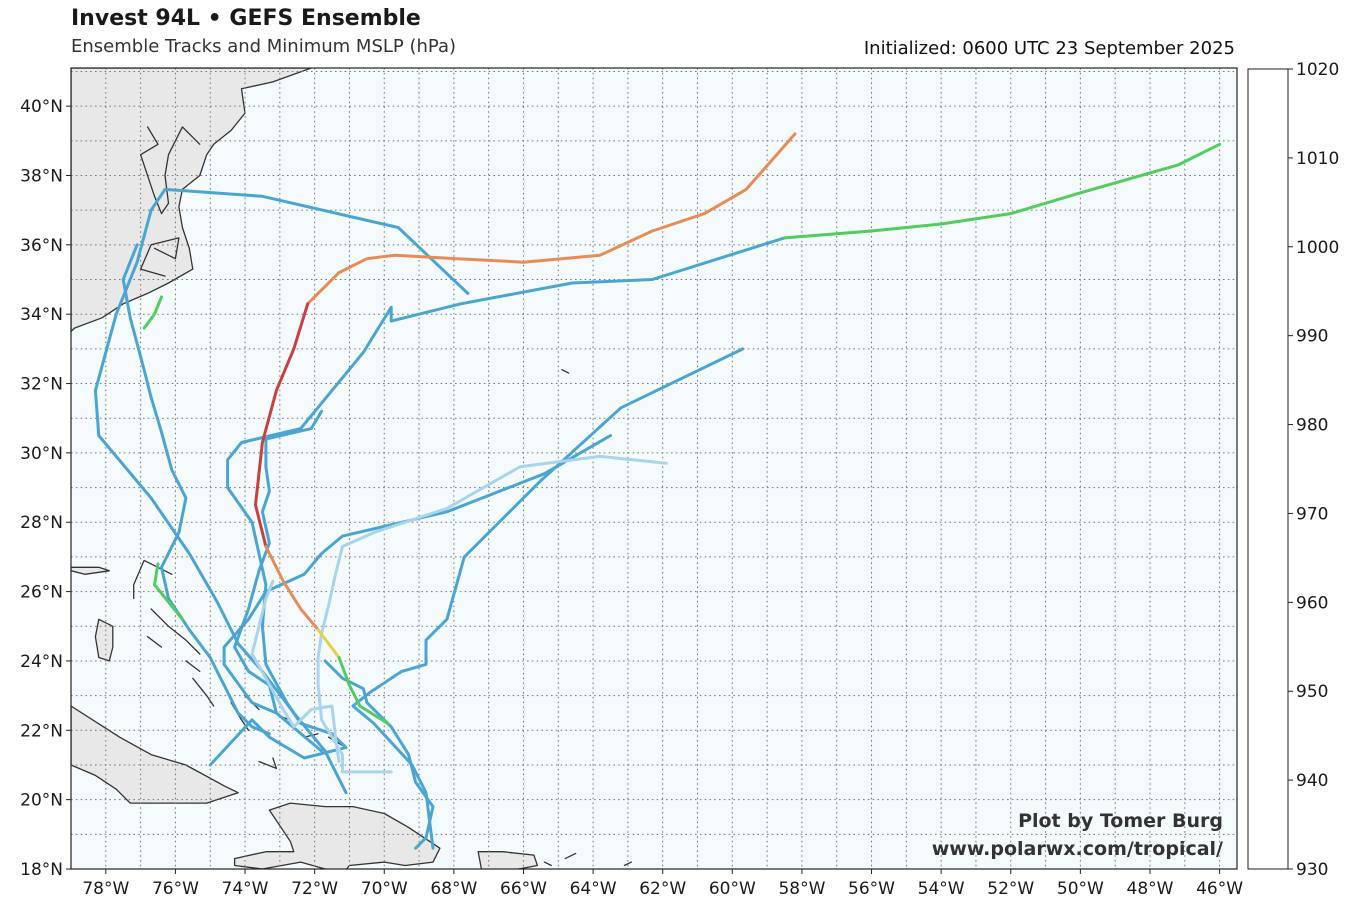 The width and height of the screenshot is (1355, 911). What do you see at coordinates (41, 454) in the screenshot?
I see `lat-tick-label: 30°N` at bounding box center [41, 454].